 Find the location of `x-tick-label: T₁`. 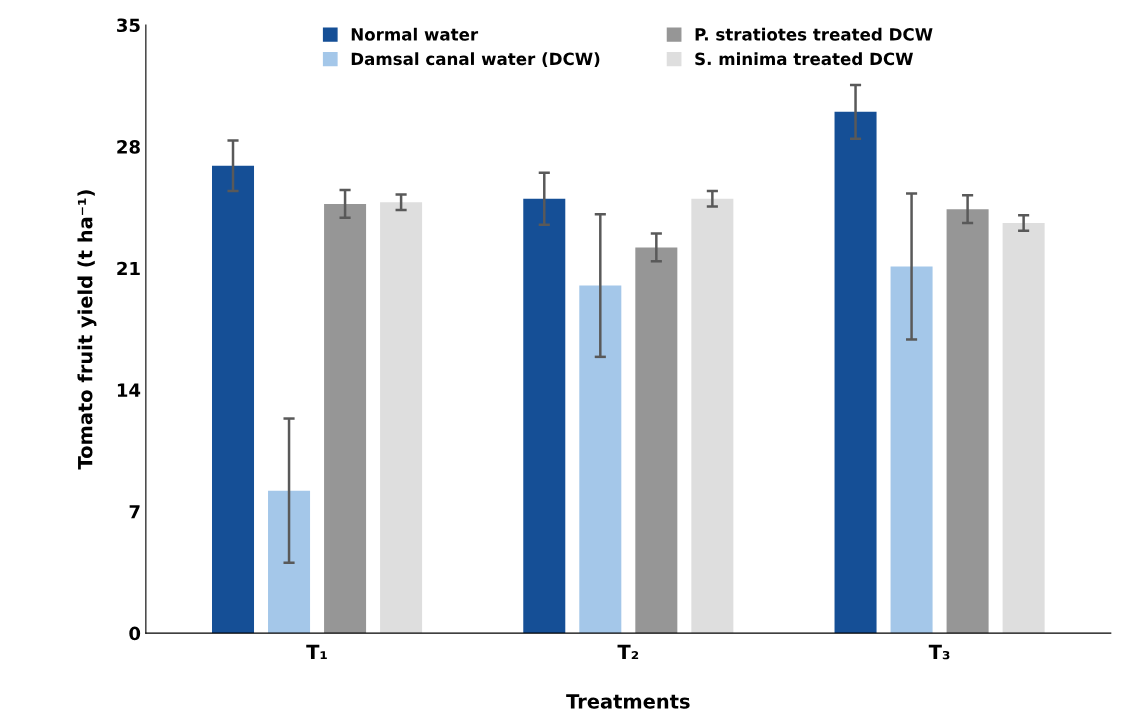

x-tick-label: T₁ is located at coordinates (316, 652).